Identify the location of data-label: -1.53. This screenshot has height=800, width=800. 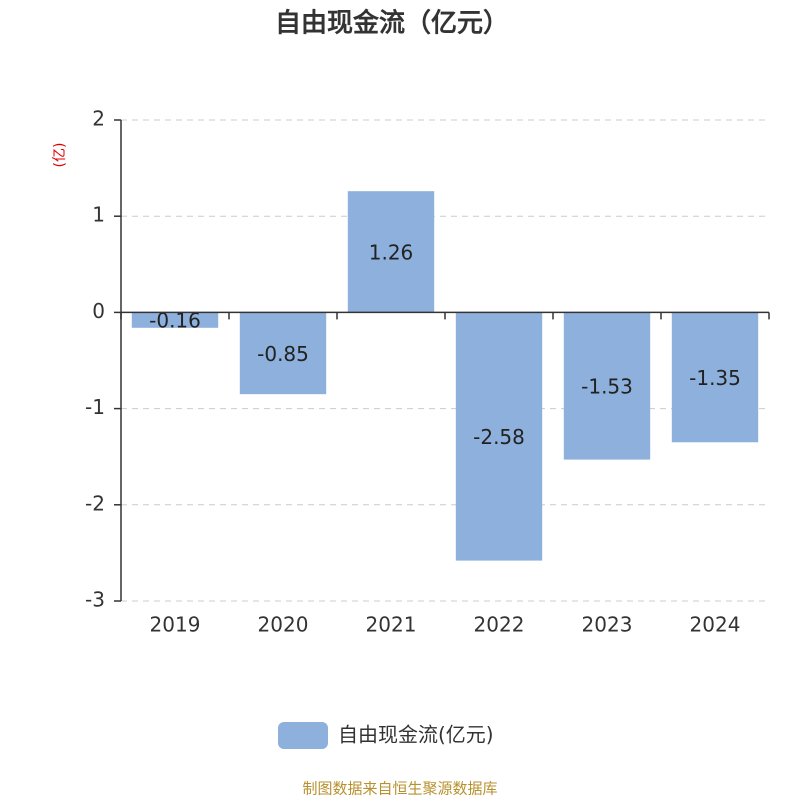
(607, 386).